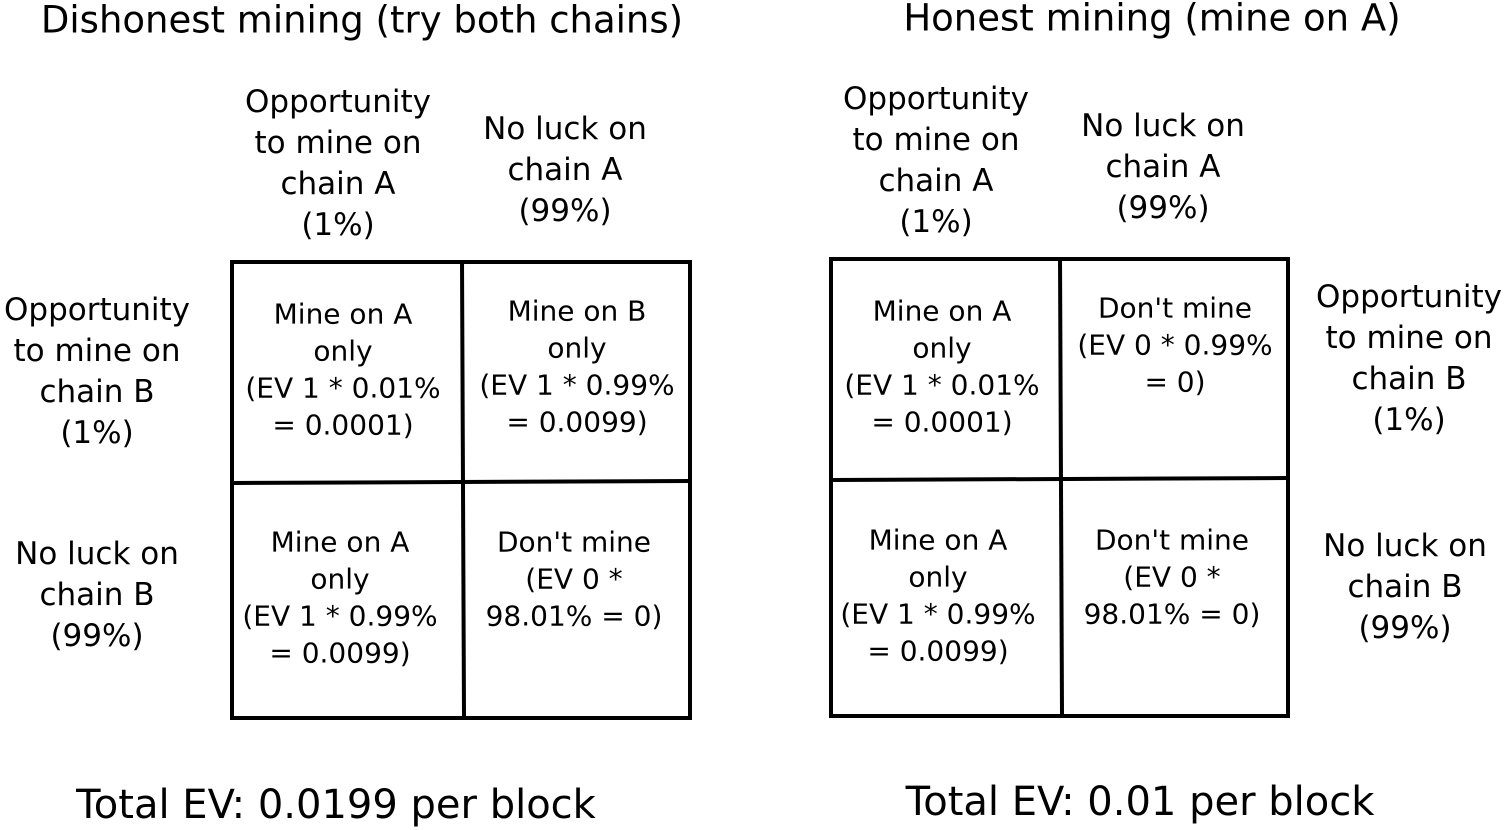 The height and width of the screenshot is (830, 1509). Describe the element at coordinates (1151, 20) in the screenshot. I see `panel-title: Honest mining (mine on A)` at that location.